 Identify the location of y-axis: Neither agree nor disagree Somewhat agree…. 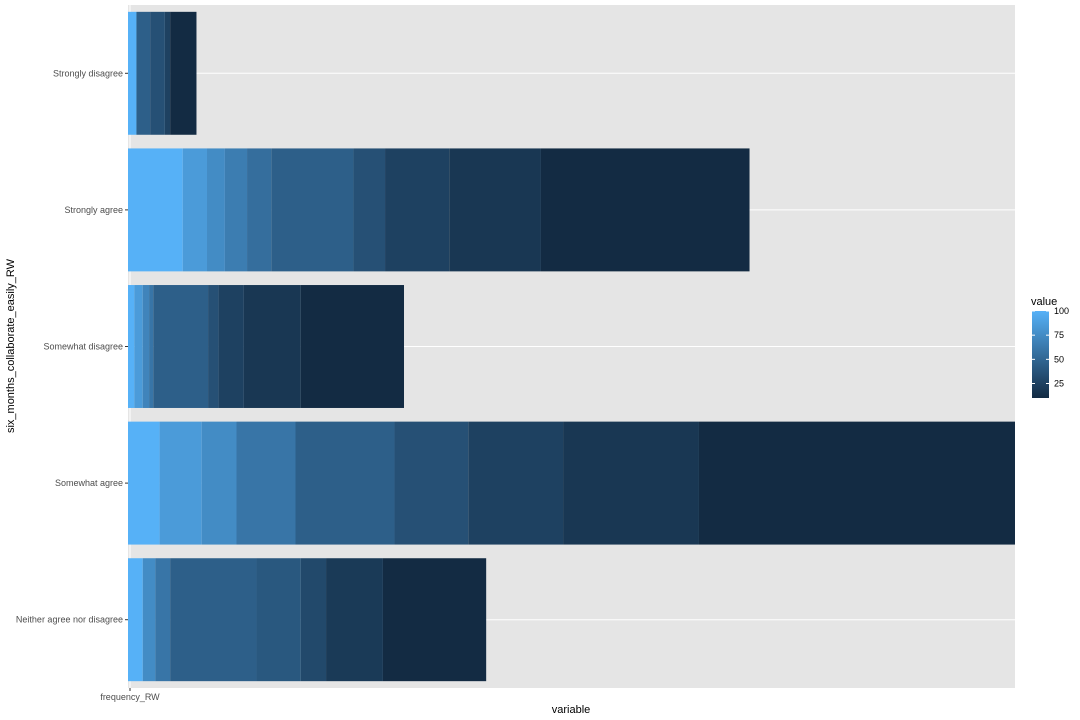
(72, 346).